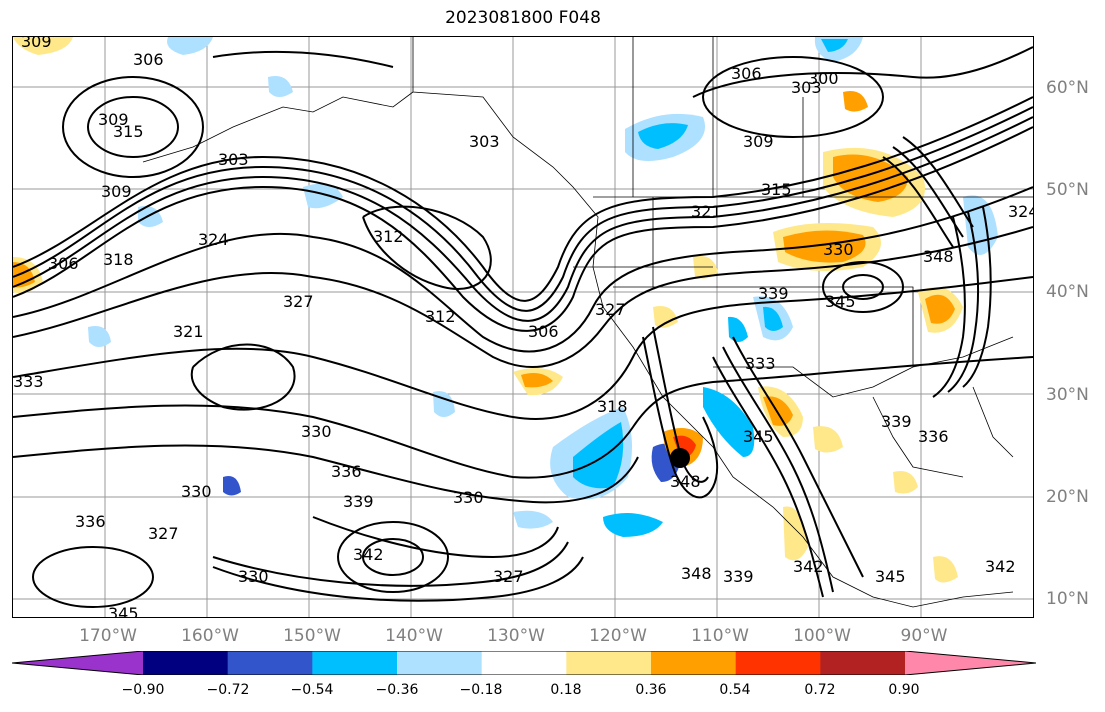 The image size is (1105, 712). What do you see at coordinates (312, 636) in the screenshot?
I see `lon-label: 150°W` at bounding box center [312, 636].